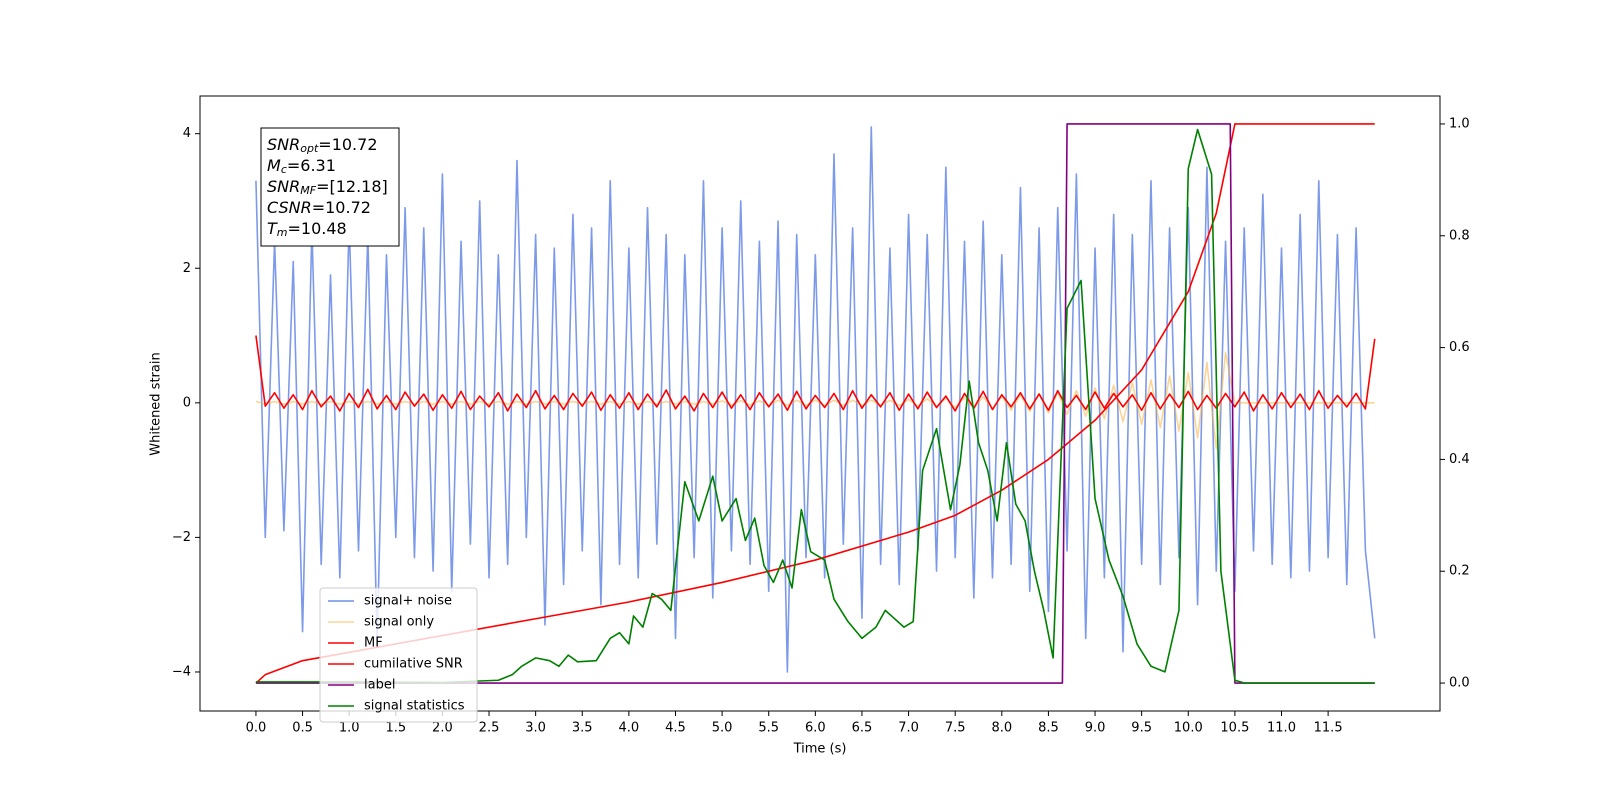  What do you see at coordinates (1188, 728) in the screenshot?
I see `x-tick-label: 10.0` at bounding box center [1188, 728].